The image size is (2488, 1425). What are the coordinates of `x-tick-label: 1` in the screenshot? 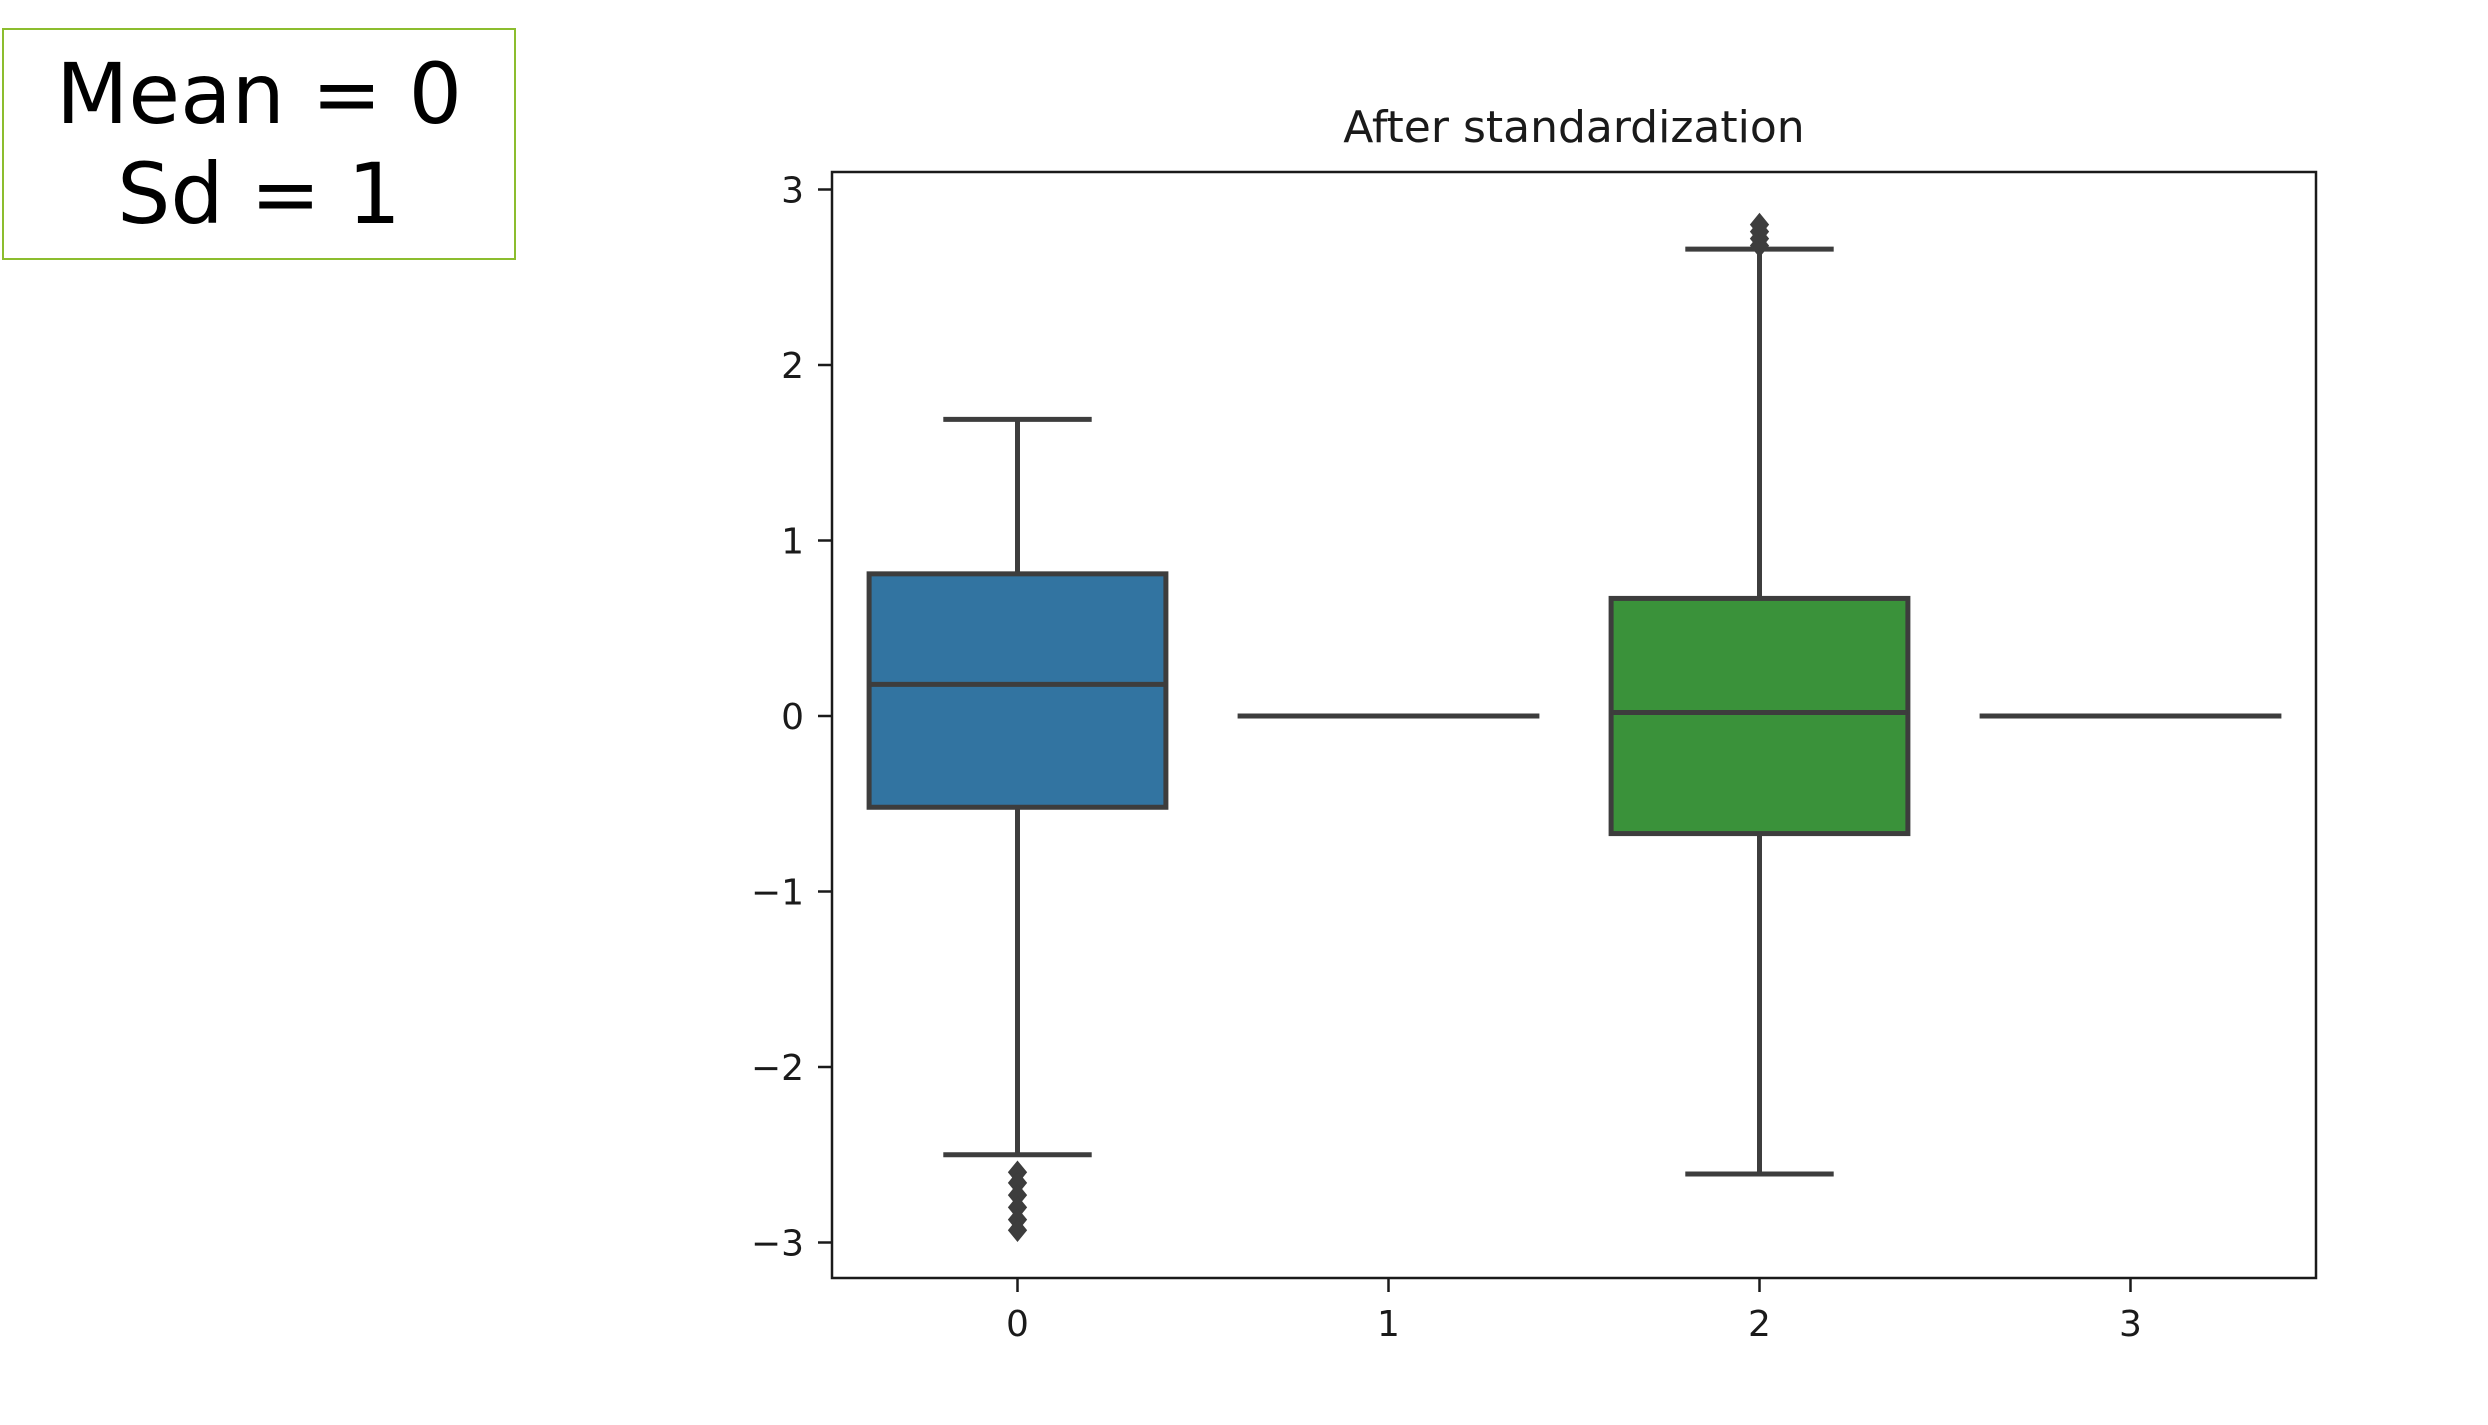 It's located at (1388, 1324).